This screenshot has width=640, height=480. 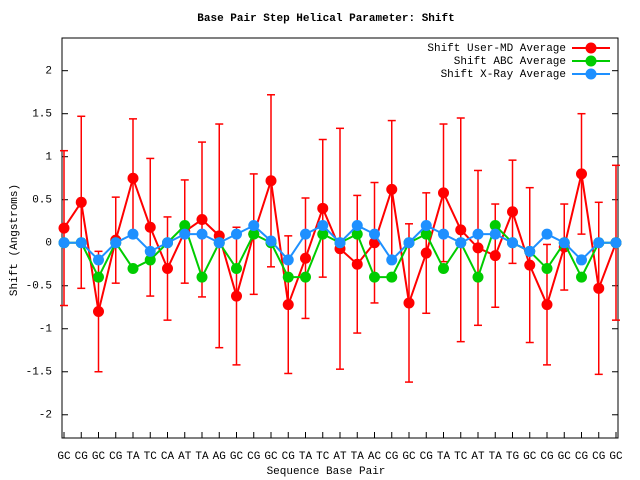 I want to click on y-tick-label: 1.5, so click(x=42, y=115).